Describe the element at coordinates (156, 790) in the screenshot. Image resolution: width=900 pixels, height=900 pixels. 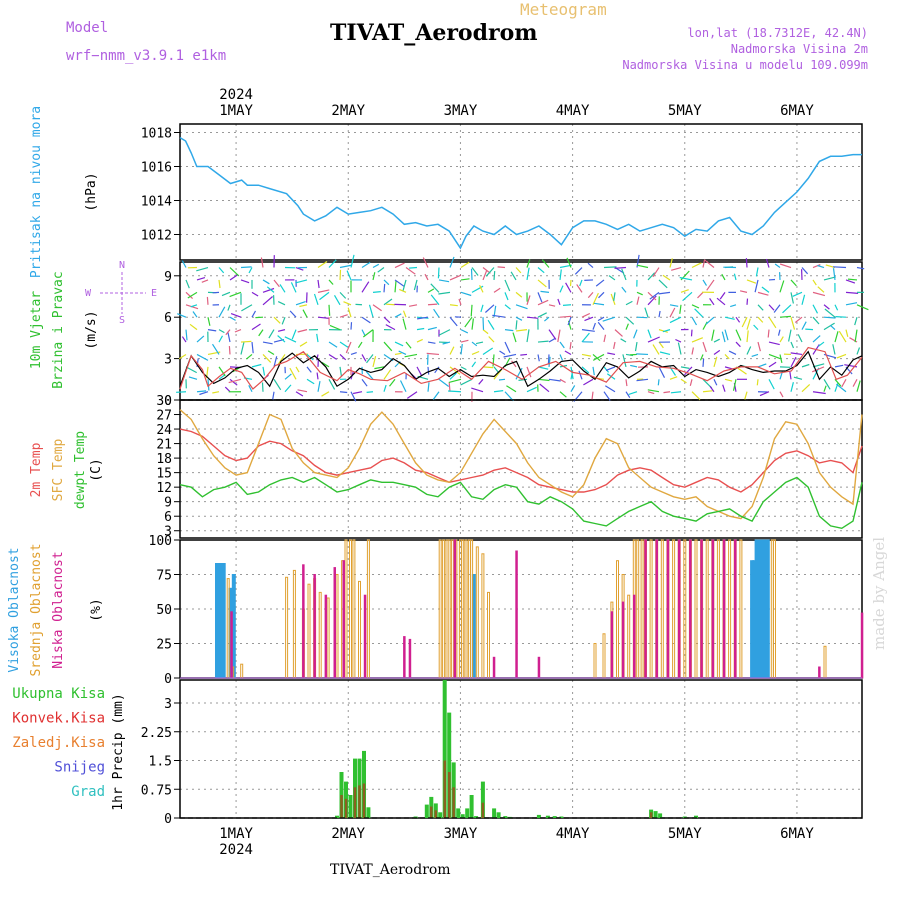
I see `y-tick-label: 0.75` at that location.